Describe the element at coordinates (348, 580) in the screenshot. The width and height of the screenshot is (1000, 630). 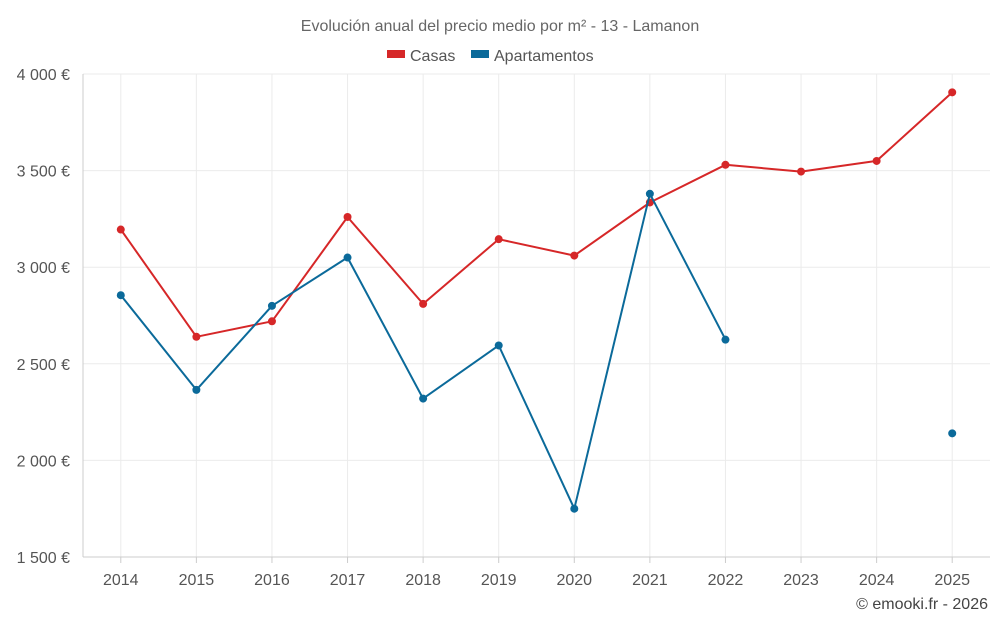
I see `x-tick-label: 2017` at that location.